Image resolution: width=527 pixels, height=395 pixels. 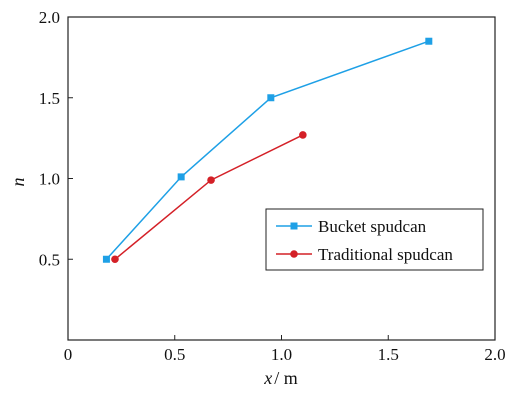 I want to click on x-tick-label: 0, so click(x=68, y=354).